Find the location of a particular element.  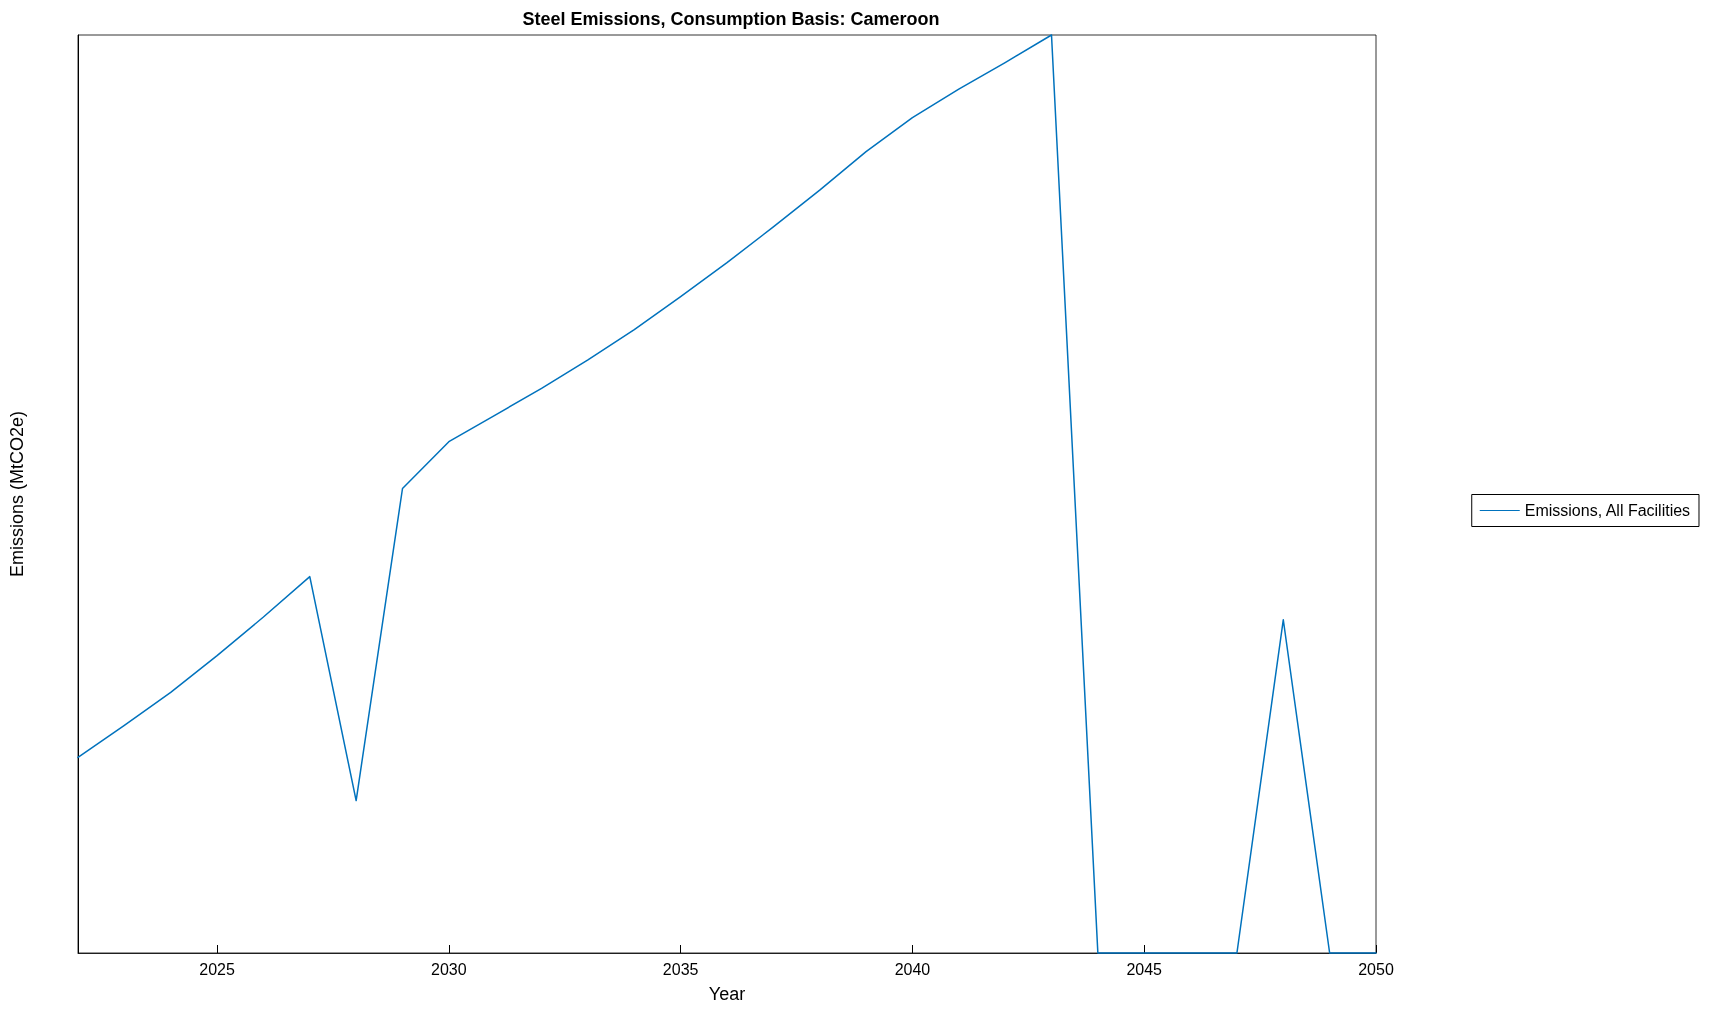

x-tick-label: 2035 is located at coordinates (680, 969).